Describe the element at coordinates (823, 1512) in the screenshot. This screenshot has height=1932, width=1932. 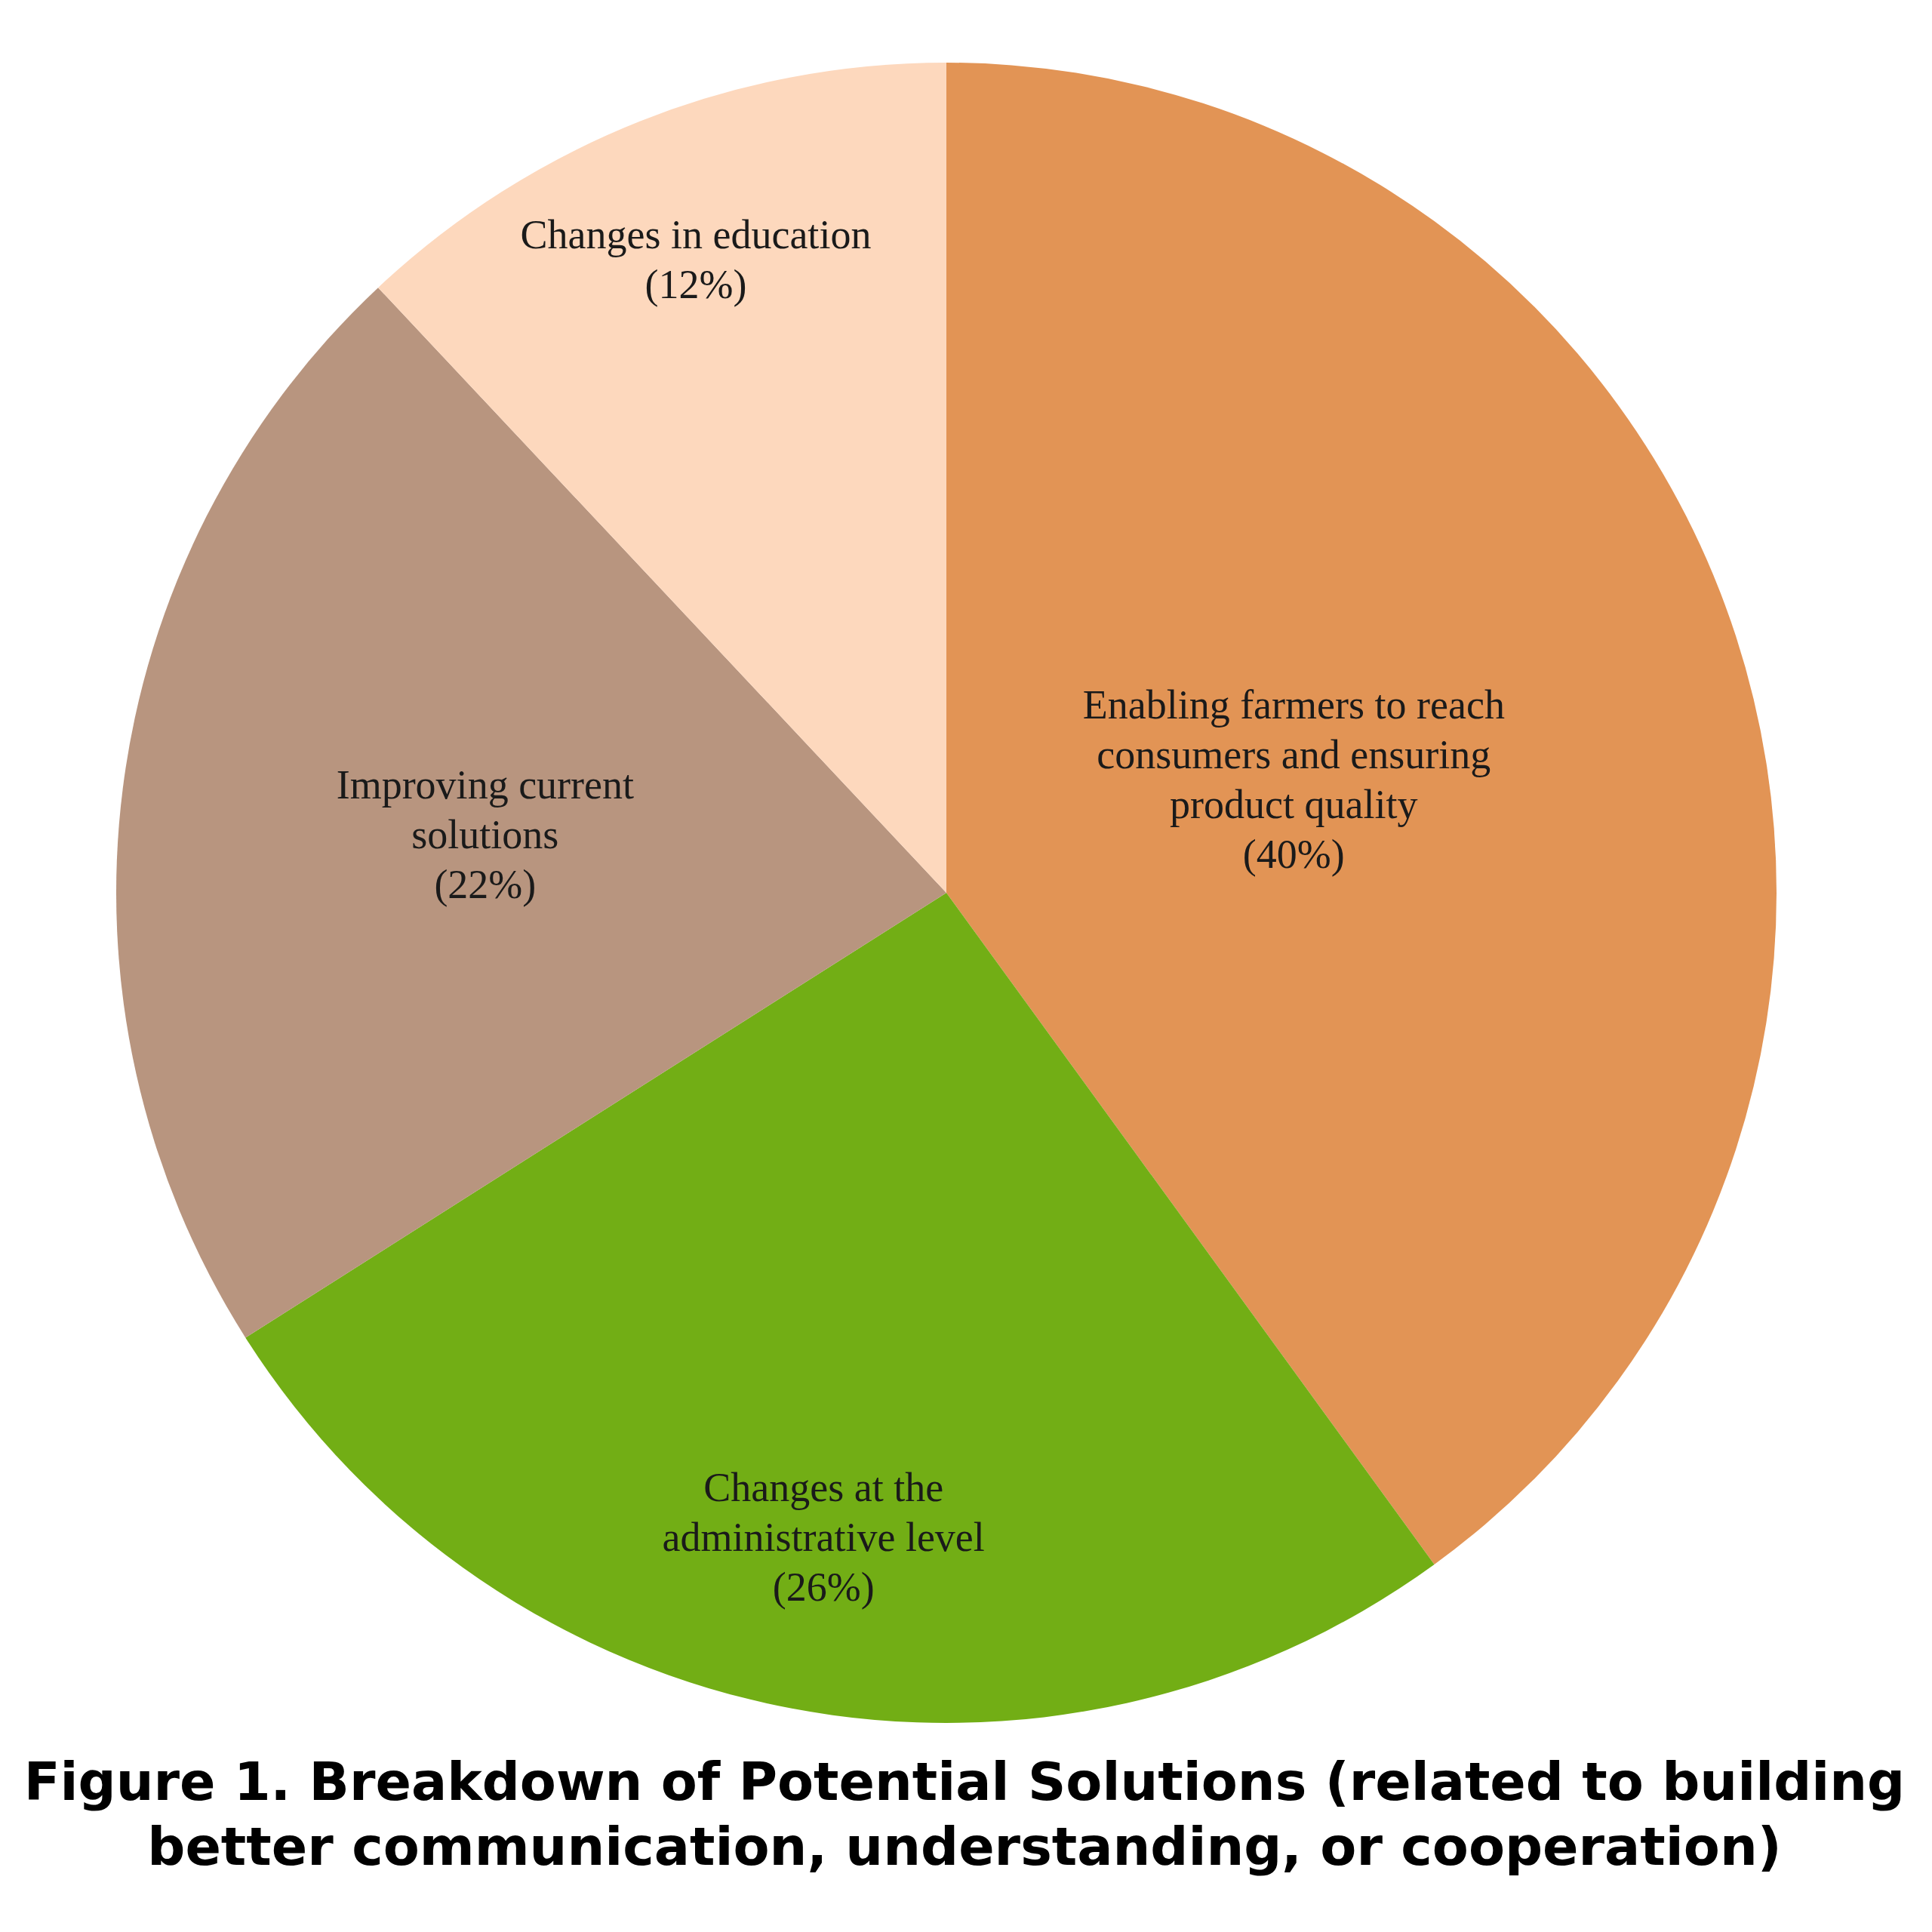
I see `slice-label: Changes at the administrative level` at that location.